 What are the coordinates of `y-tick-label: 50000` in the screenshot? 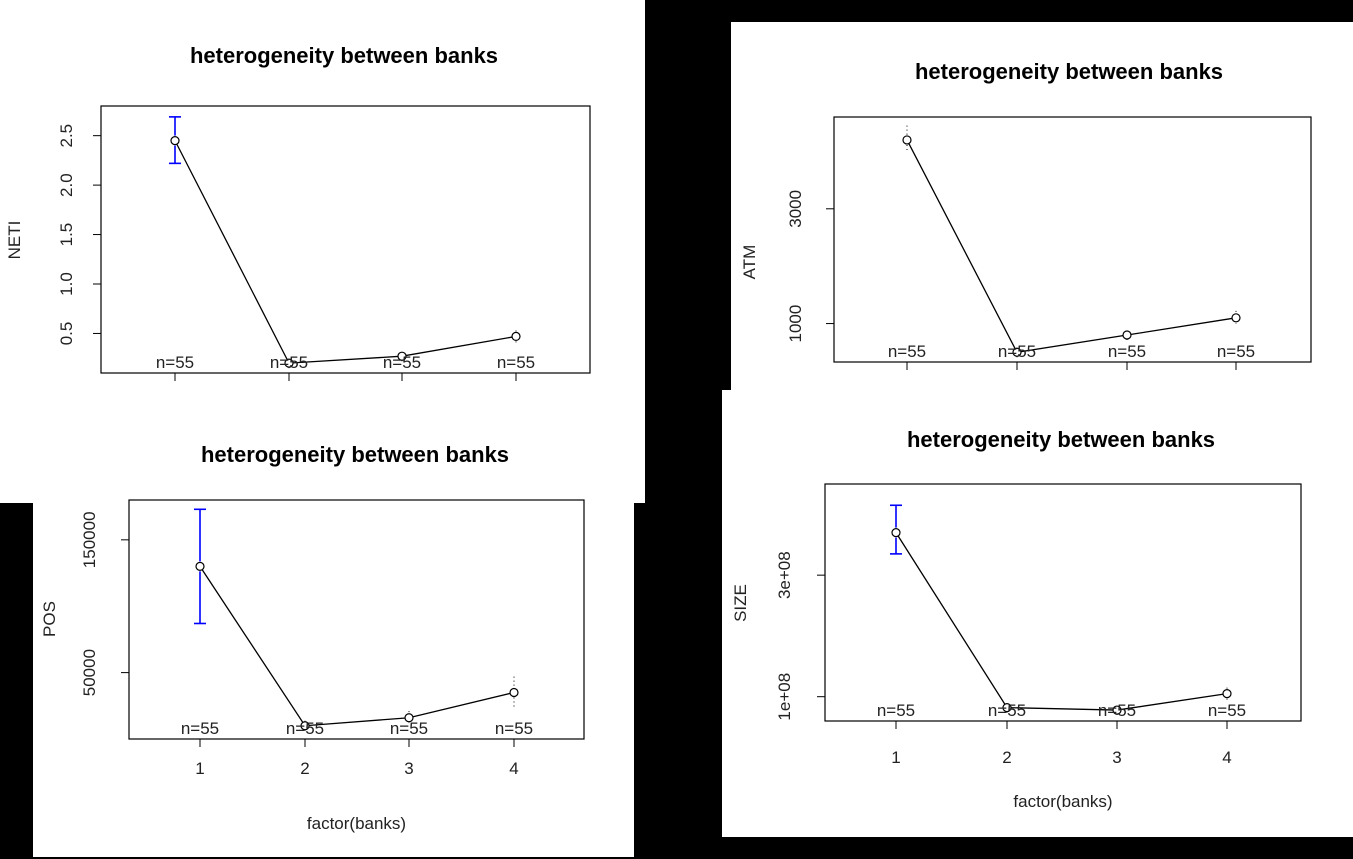 It's located at (89, 672).